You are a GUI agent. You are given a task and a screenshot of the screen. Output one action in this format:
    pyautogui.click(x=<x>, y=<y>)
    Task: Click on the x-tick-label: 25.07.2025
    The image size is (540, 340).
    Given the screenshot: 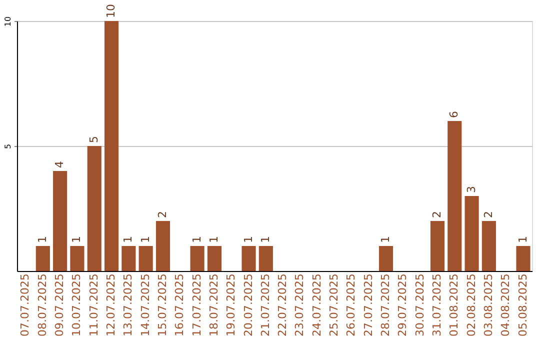 What is the action you would take?
    pyautogui.click(x=334, y=305)
    